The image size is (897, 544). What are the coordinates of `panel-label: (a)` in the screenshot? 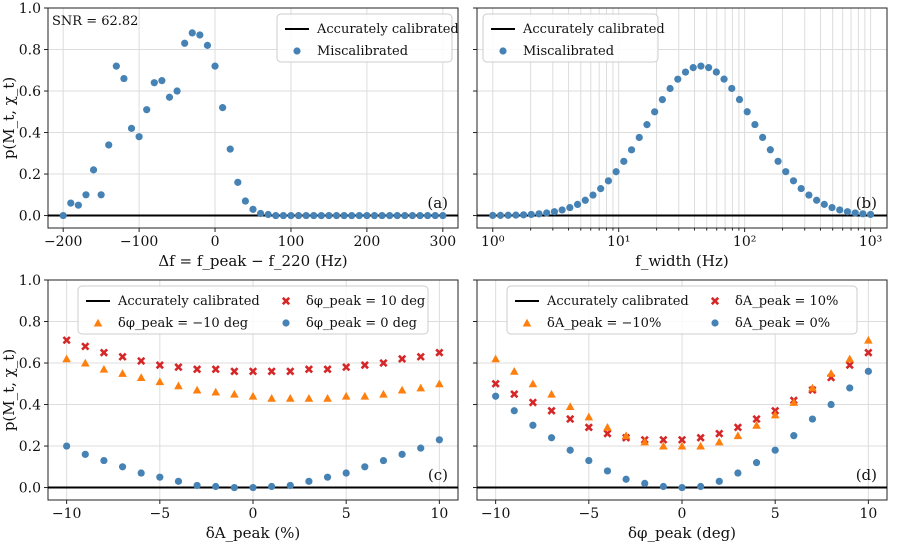 It's located at (437, 203).